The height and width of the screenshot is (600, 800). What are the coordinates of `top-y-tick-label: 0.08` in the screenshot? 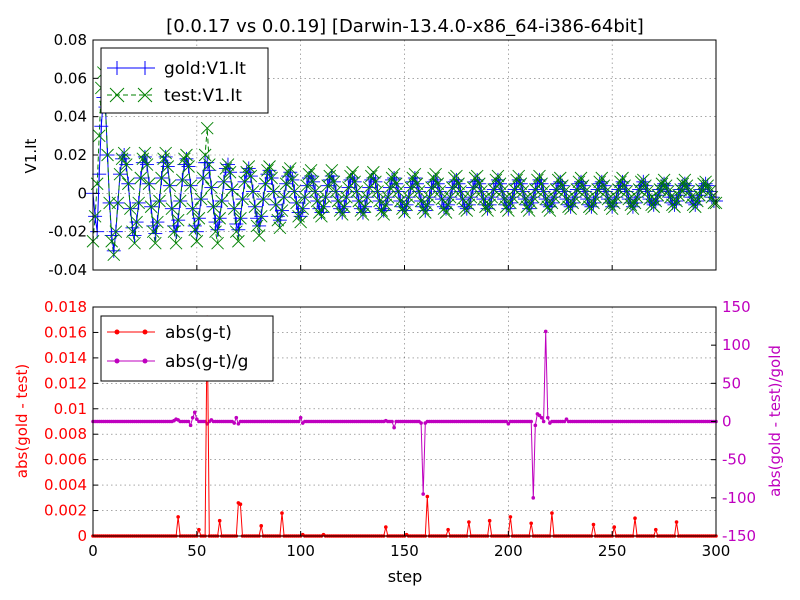 It's located at (70, 40).